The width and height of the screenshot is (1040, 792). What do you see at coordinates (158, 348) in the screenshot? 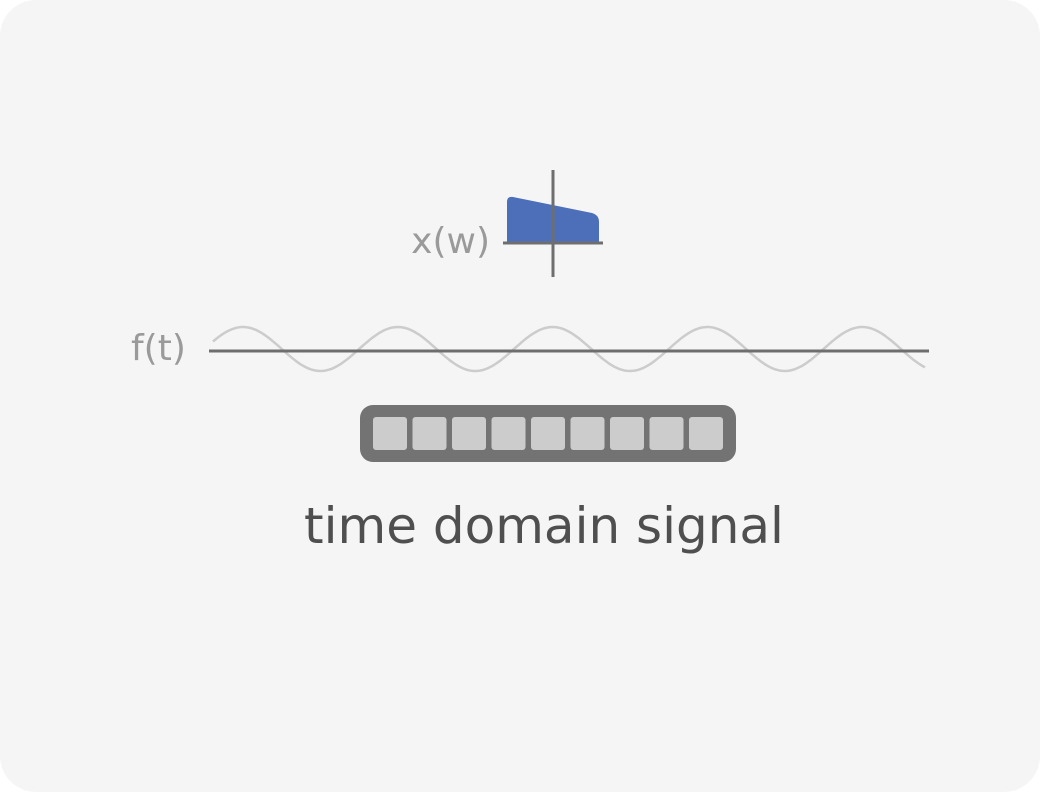
I see `time-label: f(t)` at bounding box center [158, 348].